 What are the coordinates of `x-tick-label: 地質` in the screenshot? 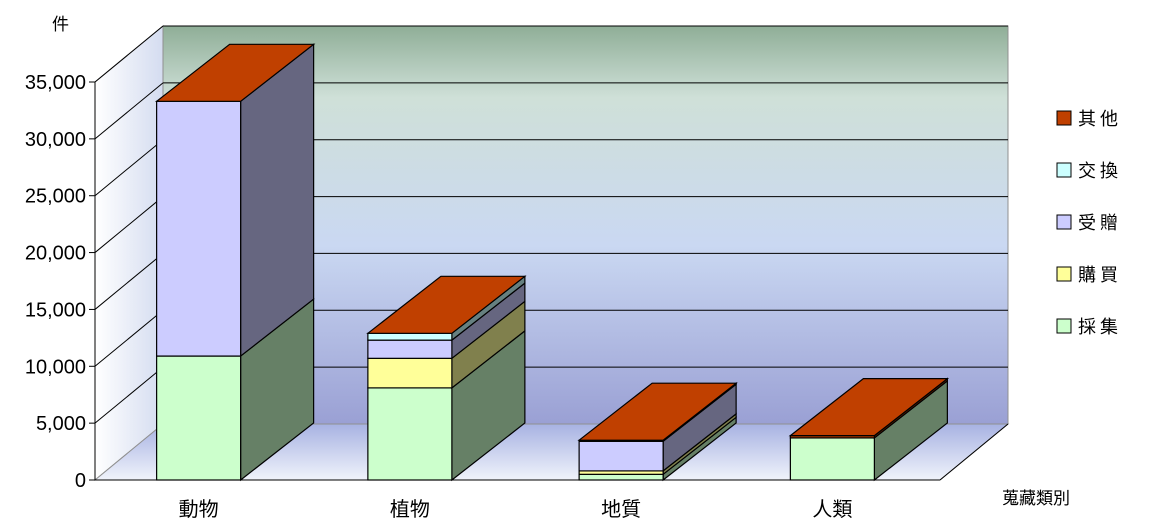 It's located at (621, 509).